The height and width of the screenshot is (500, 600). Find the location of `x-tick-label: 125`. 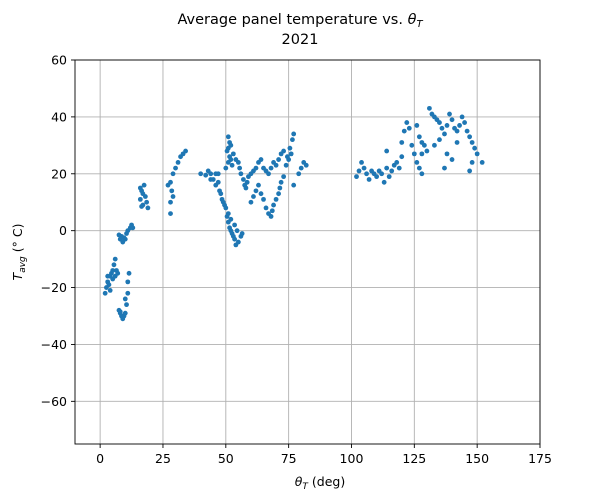

x-tick-label: 125 is located at coordinates (414, 458).